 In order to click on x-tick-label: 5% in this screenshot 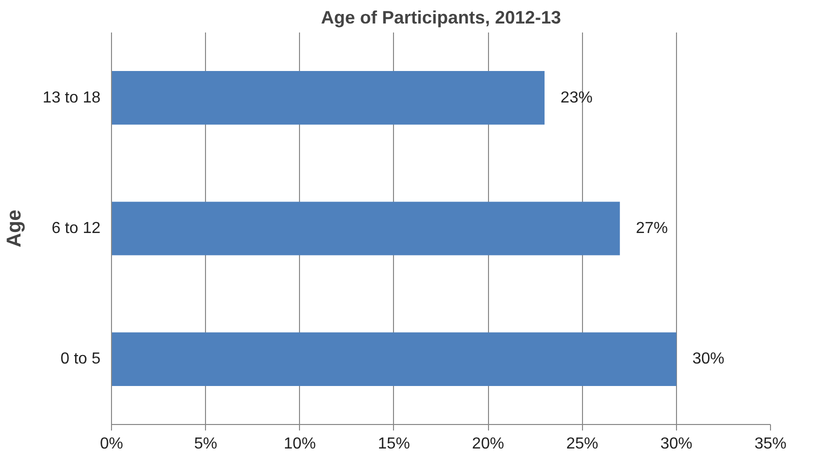, I will do `click(206, 444)`.